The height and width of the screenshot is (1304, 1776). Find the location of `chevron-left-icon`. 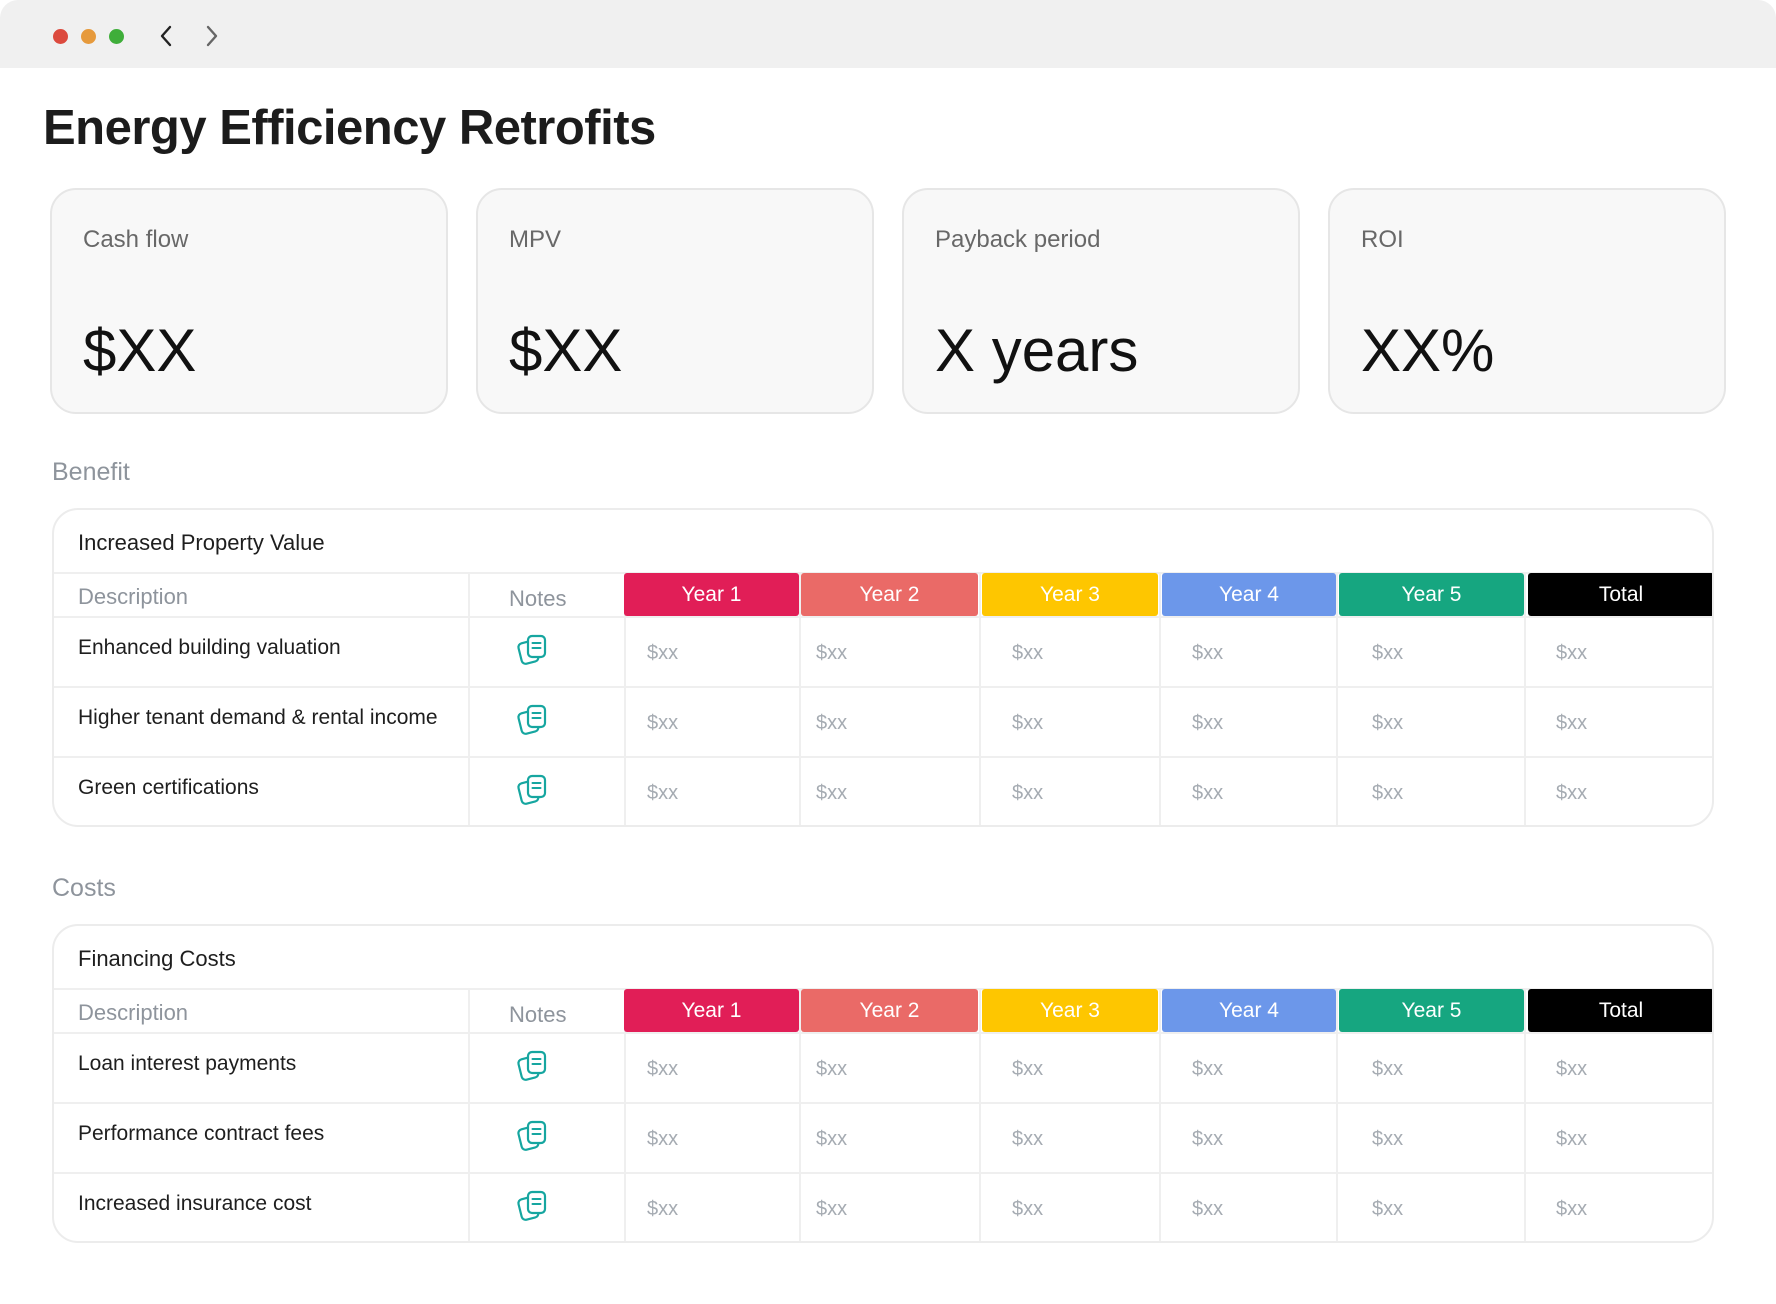

chevron-left-icon is located at coordinates (166, 36).